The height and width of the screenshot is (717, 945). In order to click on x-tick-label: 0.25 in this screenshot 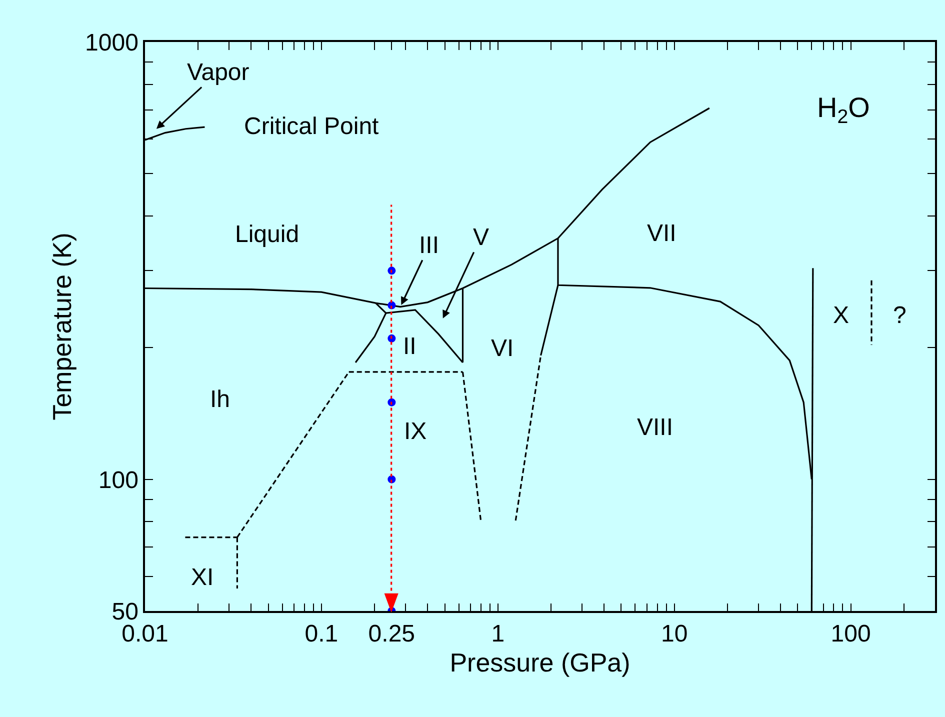, I will do `click(392, 634)`.